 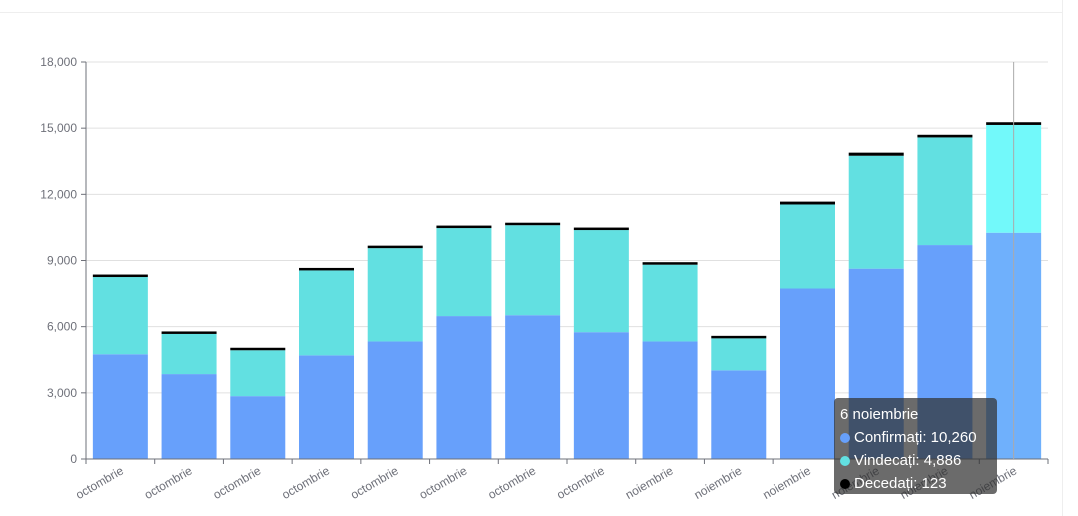 I want to click on tooltip-title: 6 noiembrie, so click(x=879, y=414).